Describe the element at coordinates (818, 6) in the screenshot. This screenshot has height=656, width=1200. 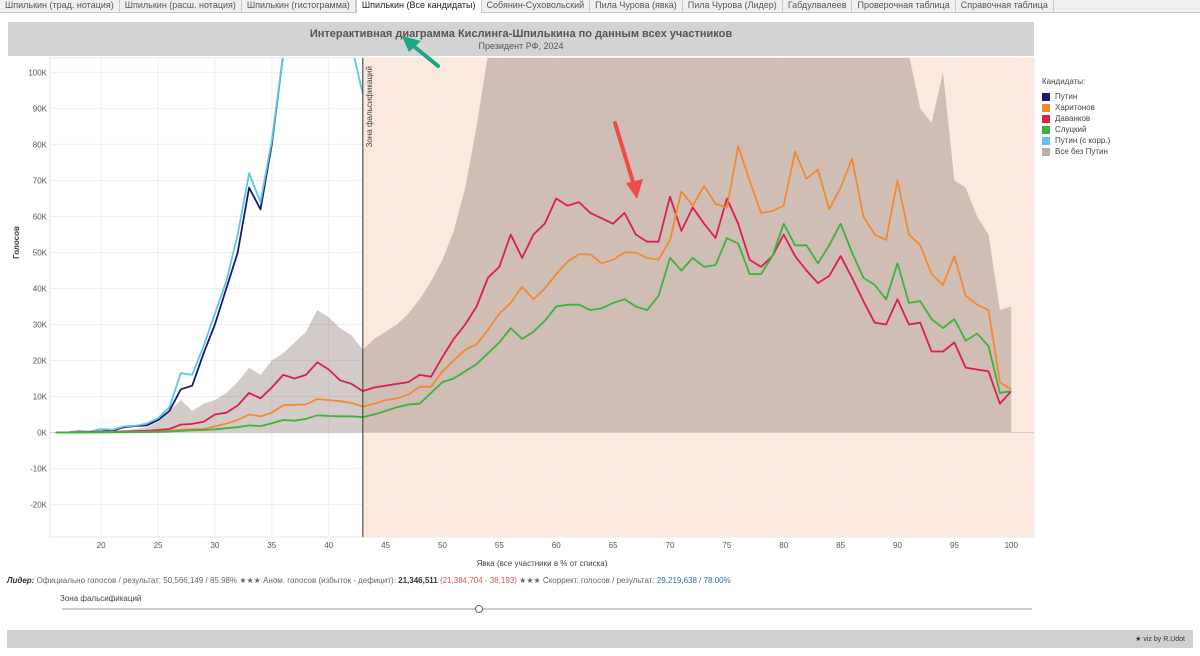
I see `tab-7: Габдулвалеев` at that location.